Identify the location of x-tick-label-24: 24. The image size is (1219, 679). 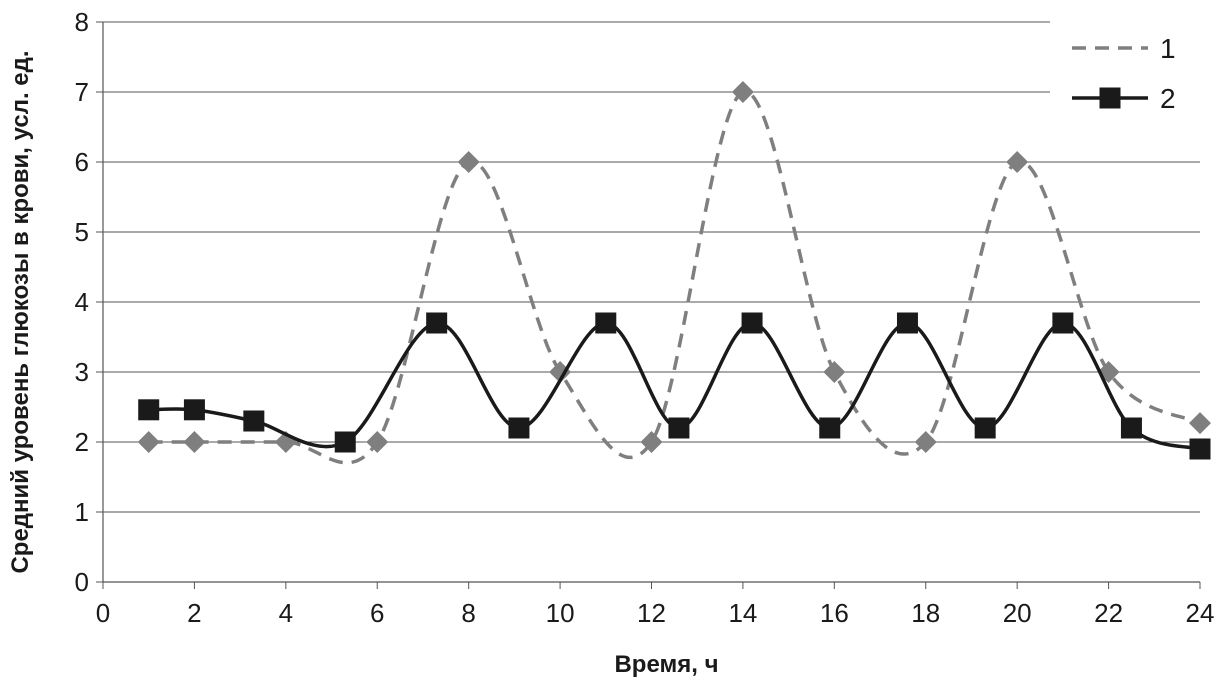
(1200, 613).